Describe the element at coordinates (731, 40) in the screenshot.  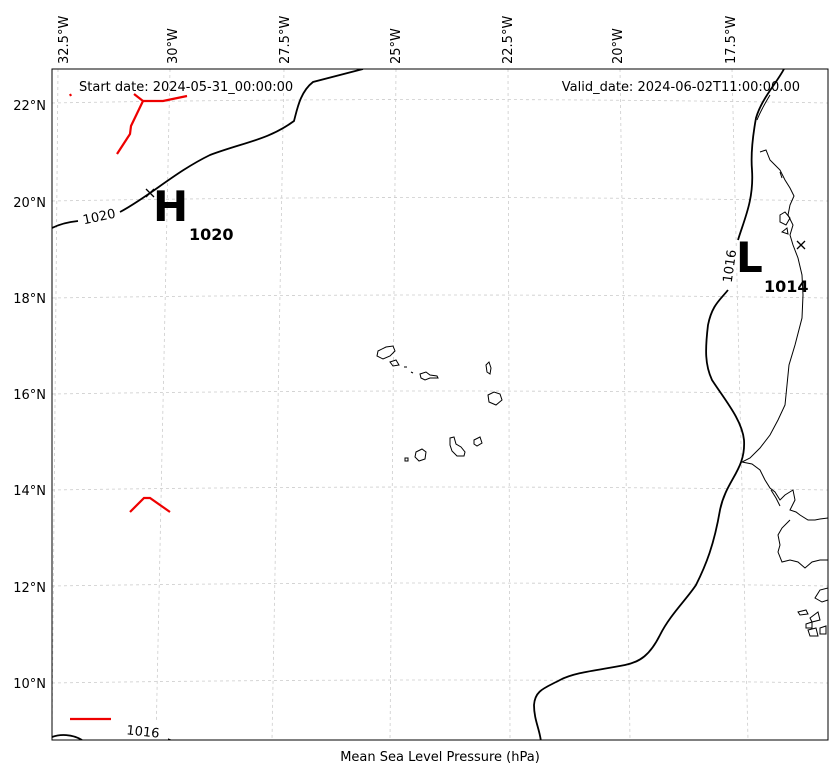
I see `lon-label: 17.5°W` at that location.